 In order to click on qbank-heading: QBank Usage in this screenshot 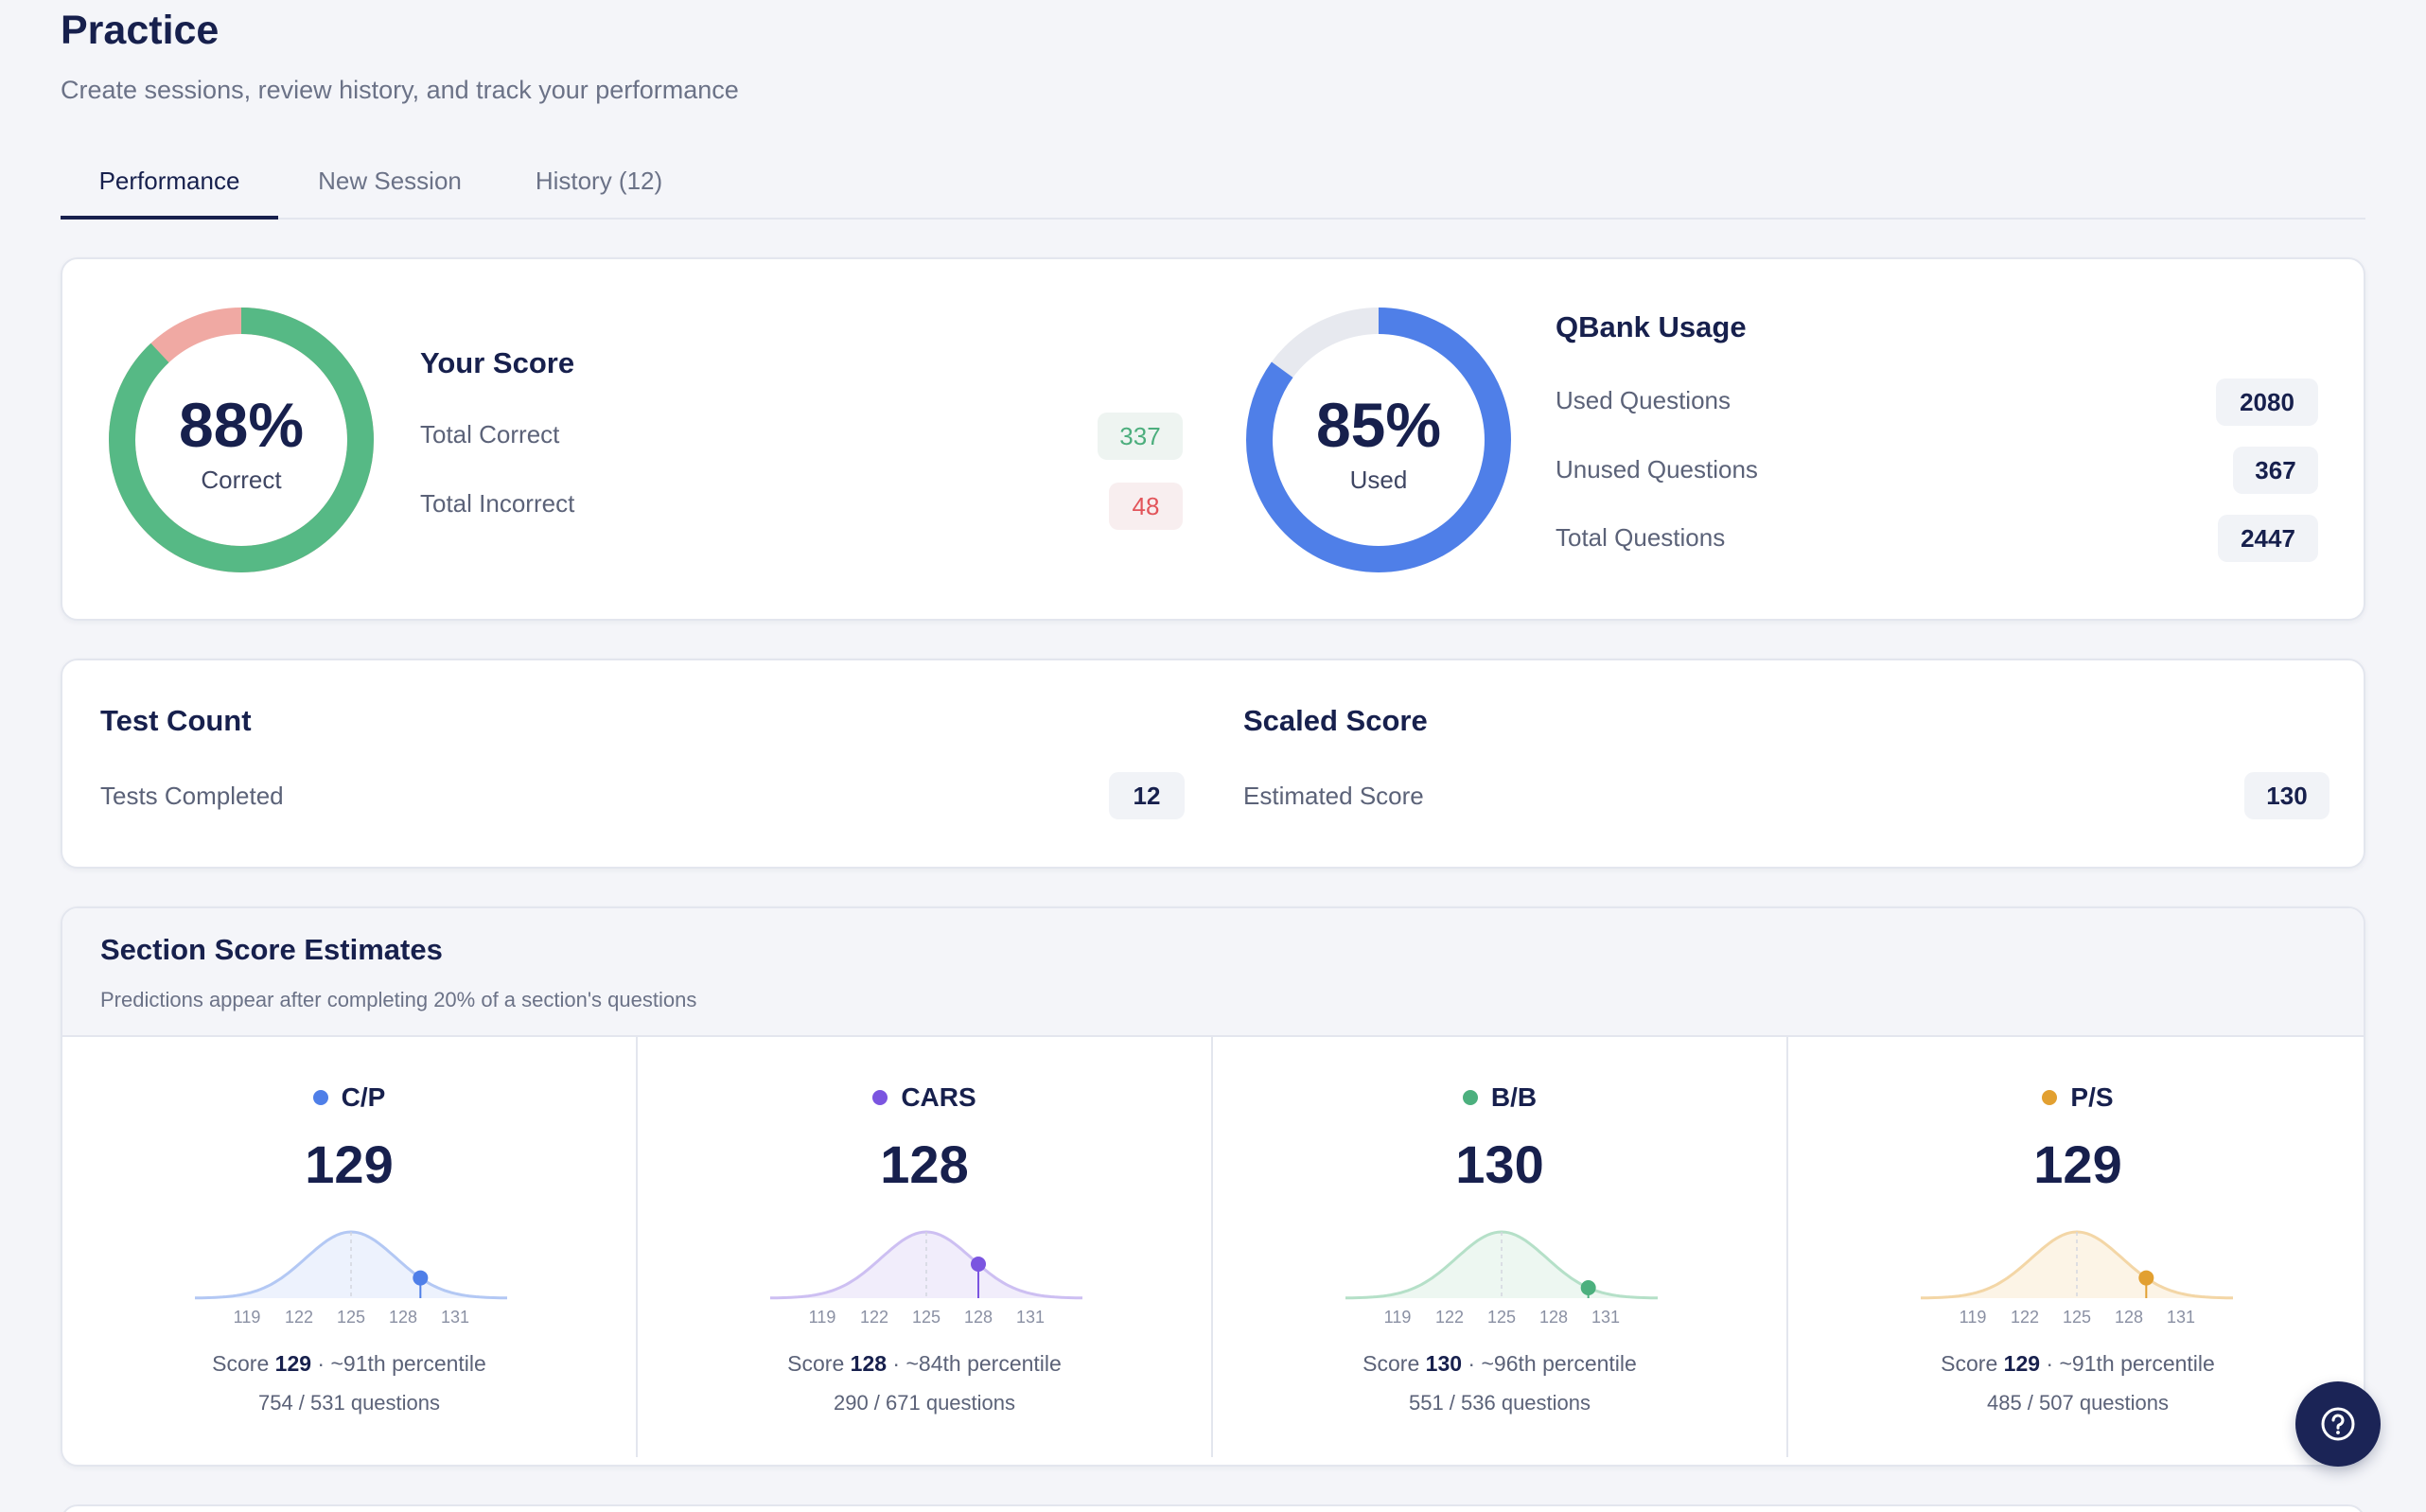, I will do `click(1651, 327)`.